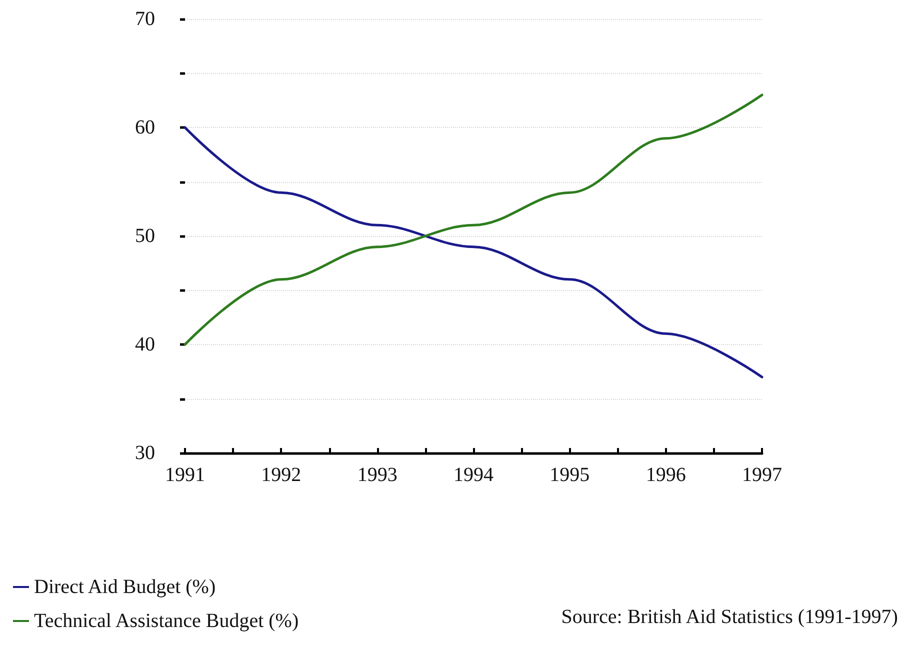 The width and height of the screenshot is (903, 645). Describe the element at coordinates (145, 453) in the screenshot. I see `y-tick-label: 30` at that location.